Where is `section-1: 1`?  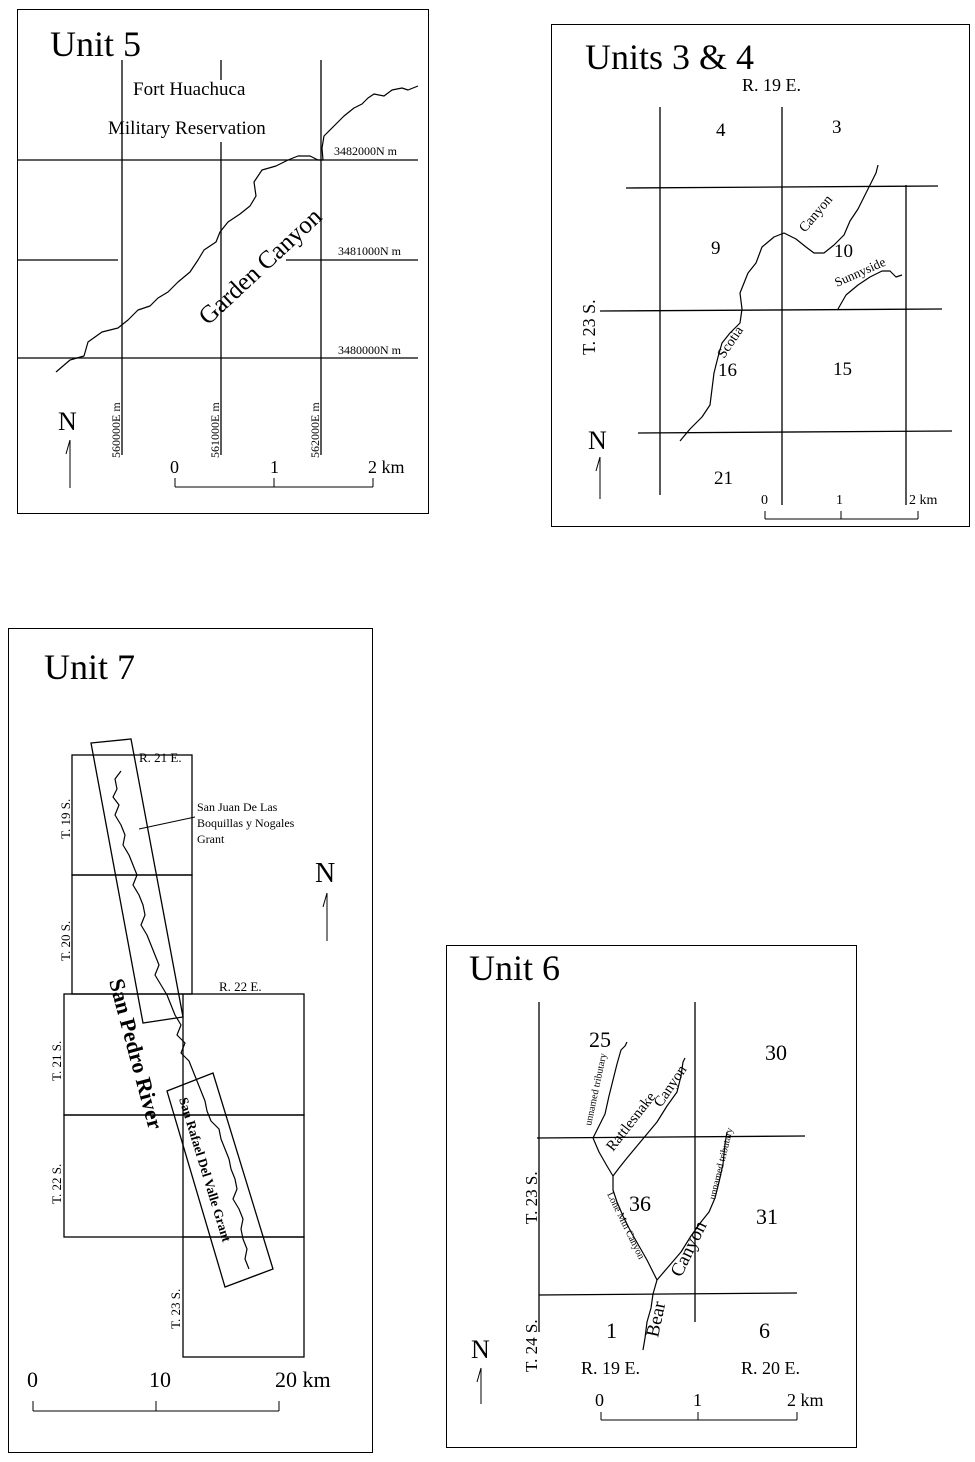
section-1: 1 is located at coordinates (611, 1330).